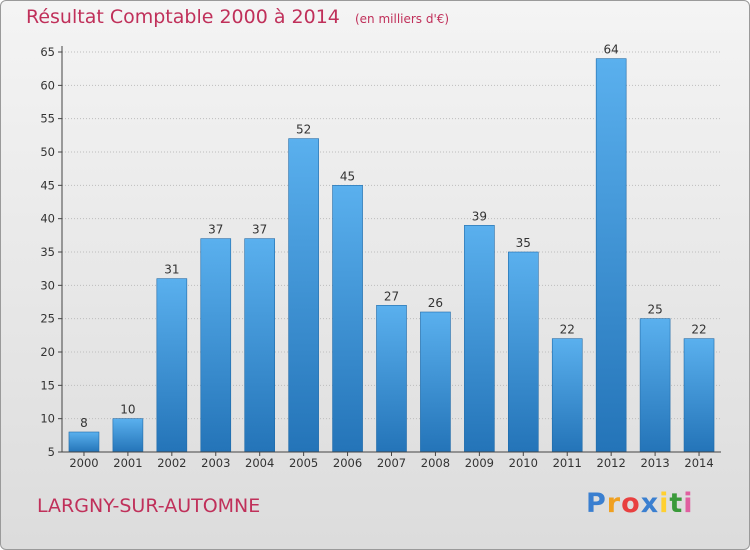  What do you see at coordinates (347, 176) in the screenshot?
I see `data-label: 45` at bounding box center [347, 176].